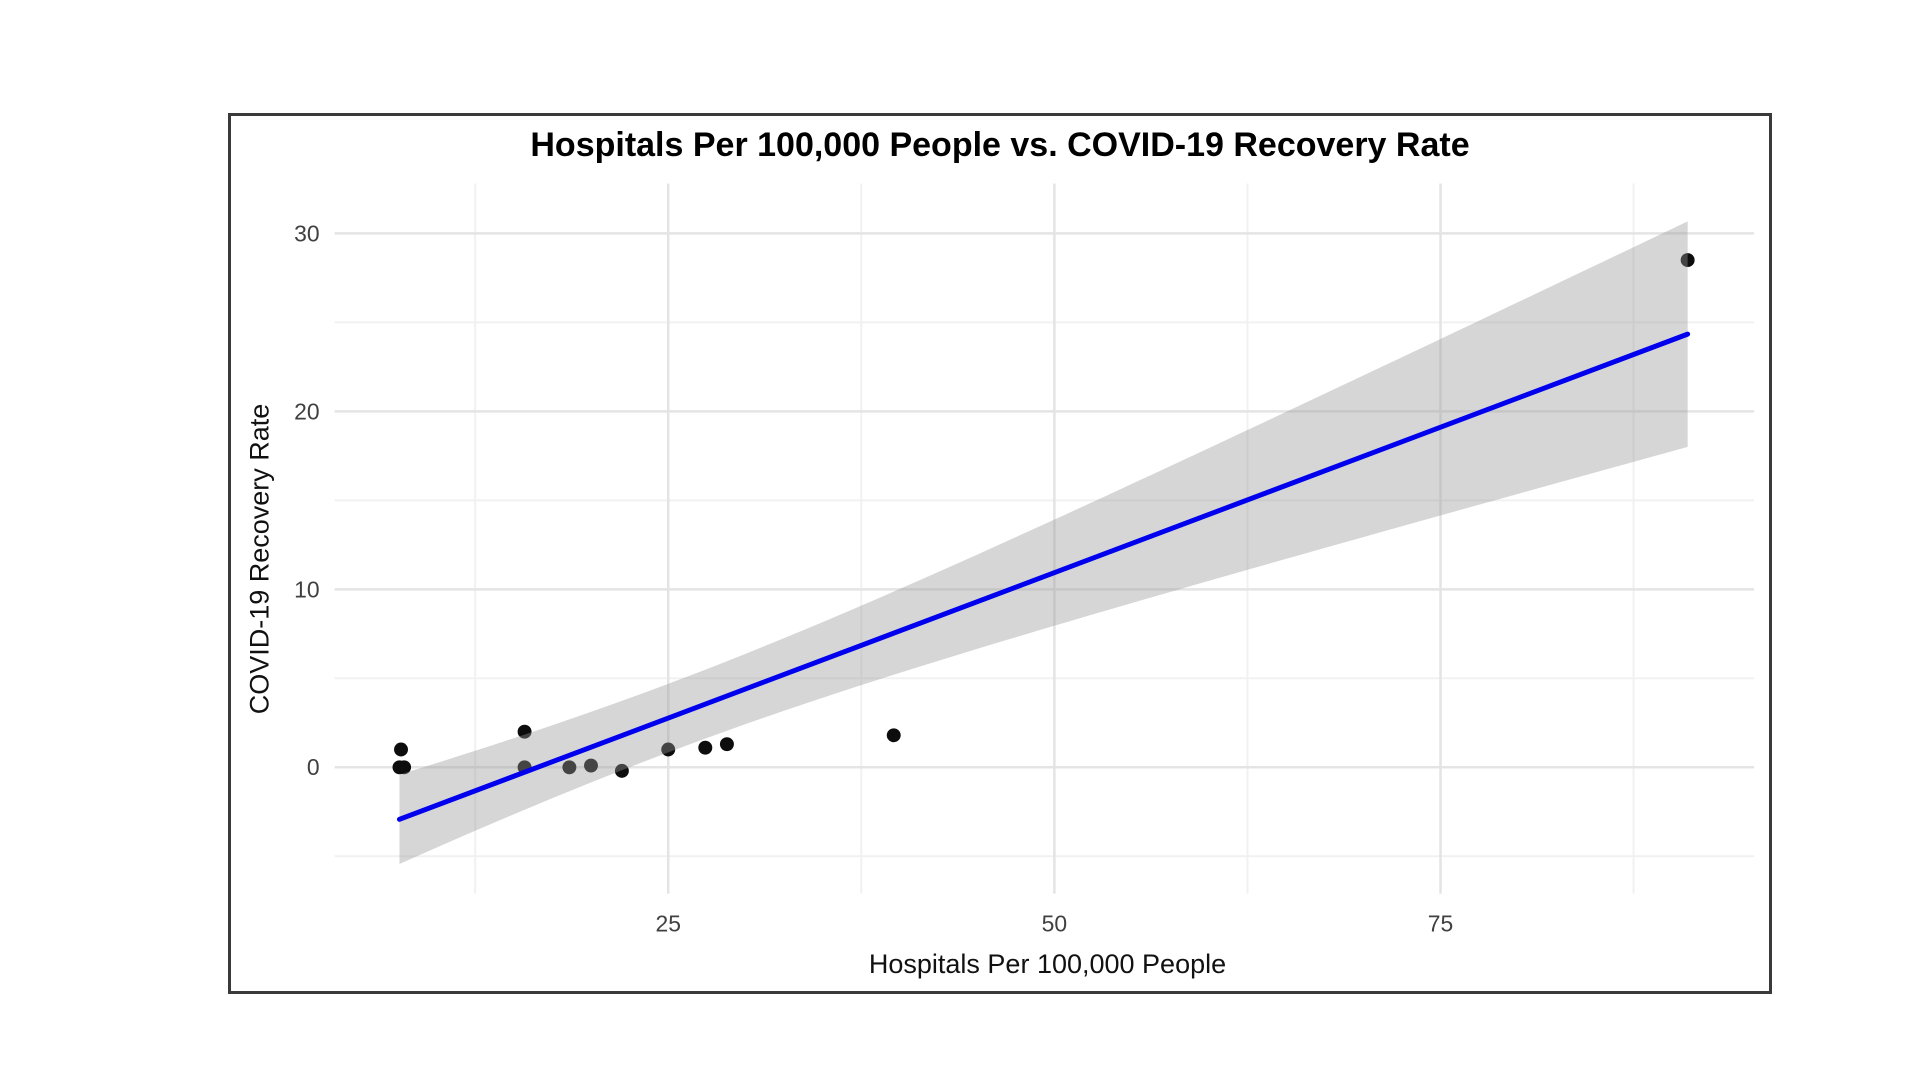  Describe the element at coordinates (306, 589) in the screenshot. I see `y-tick-label: 10` at that location.